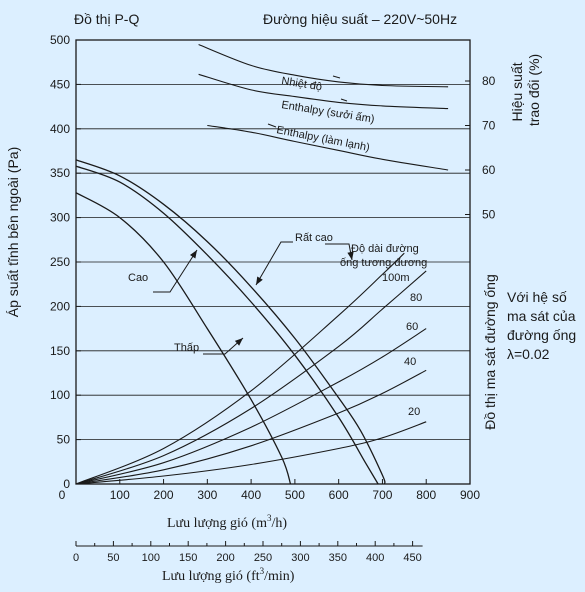 The width and height of the screenshot is (585, 592). Describe the element at coordinates (138, 278) in the screenshot. I see `label-cao: Cao` at that location.